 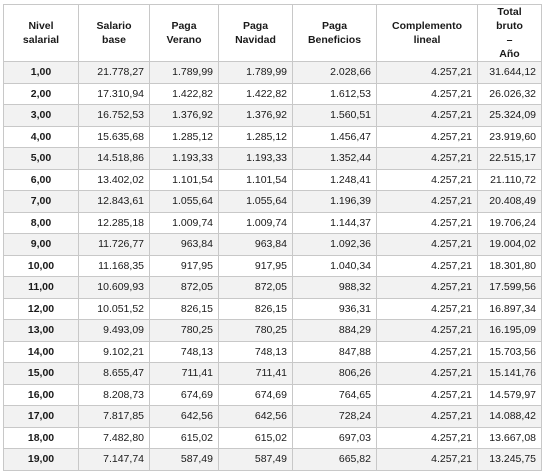 What do you see at coordinates (509, 265) in the screenshot?
I see `cell-total-bruto: 18.301,80` at bounding box center [509, 265].